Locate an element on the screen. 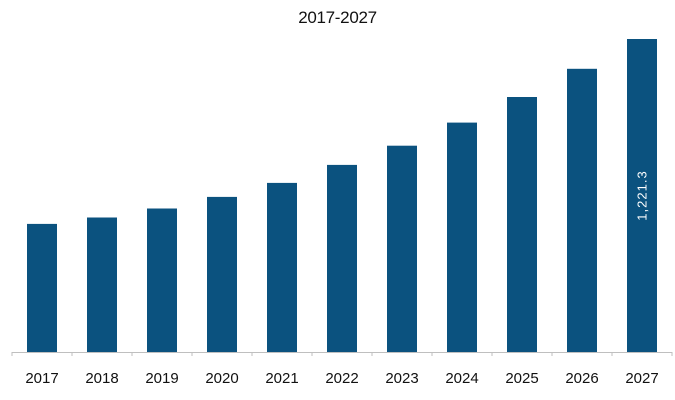 The width and height of the screenshot is (675, 400). data-label-2027: 1,221.3 is located at coordinates (642, 195).